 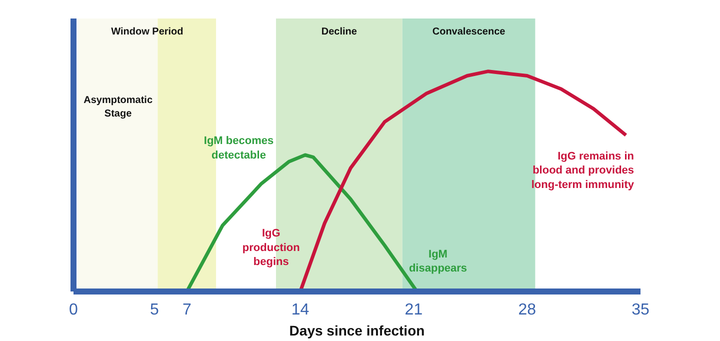 What do you see at coordinates (641, 310) in the screenshot?
I see `x-tick-label: 35` at bounding box center [641, 310].